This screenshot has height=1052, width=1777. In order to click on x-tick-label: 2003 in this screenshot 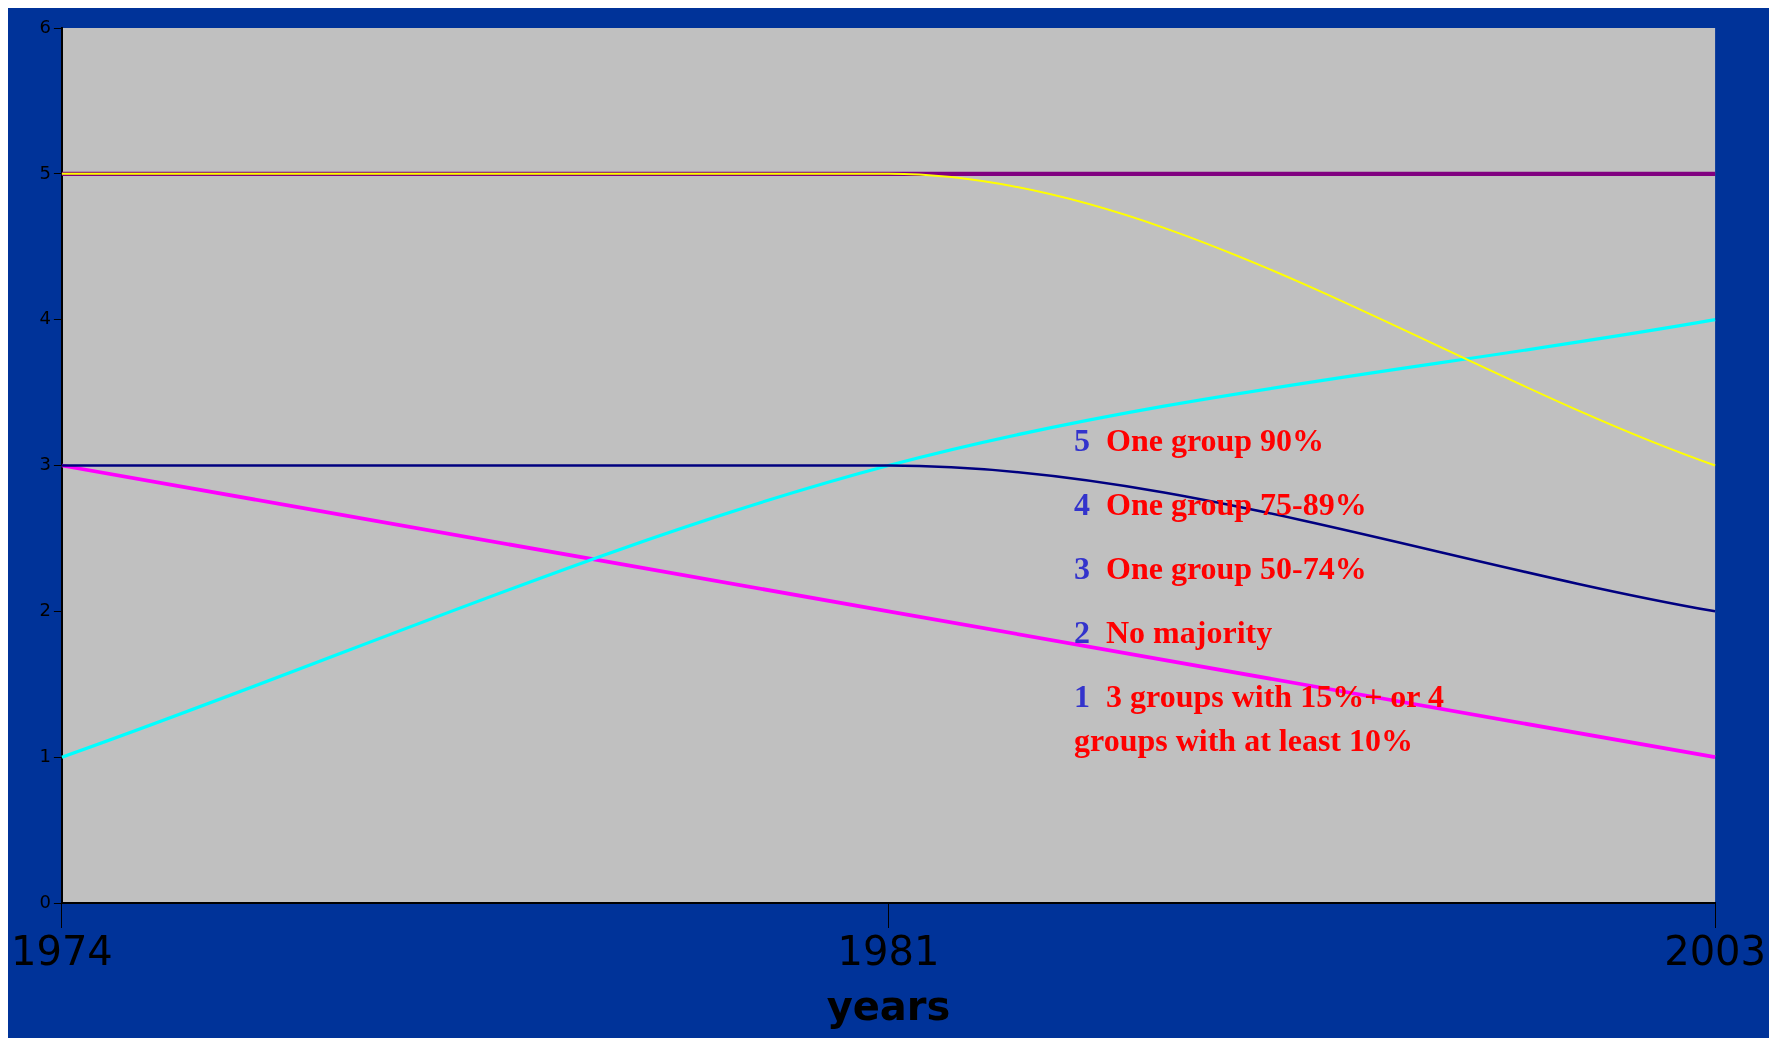, I will do `click(1715, 951)`.